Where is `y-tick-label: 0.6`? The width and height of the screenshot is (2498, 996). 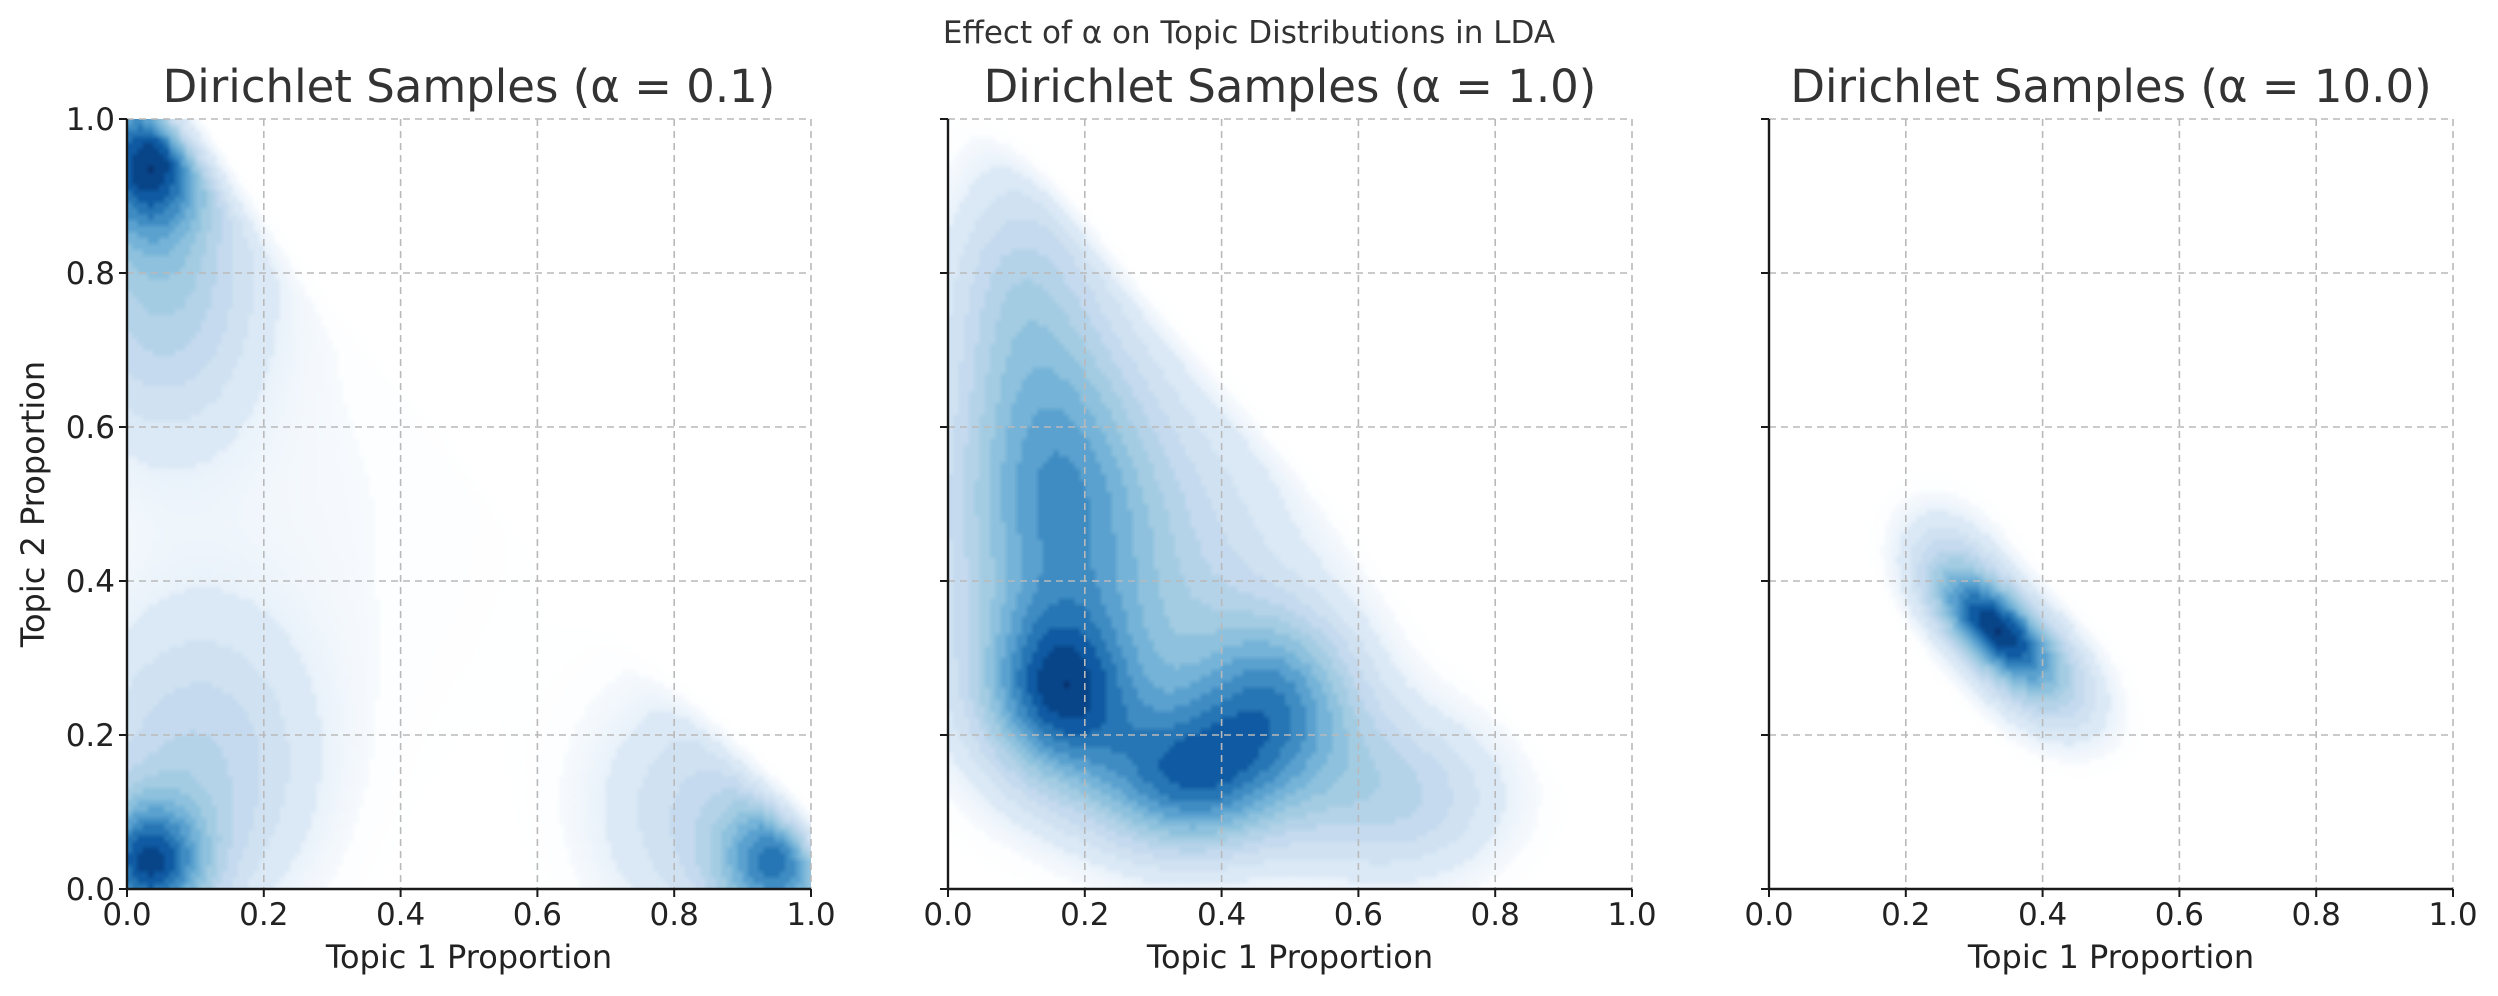
y-tick-label: 0.6 is located at coordinates (90, 428).